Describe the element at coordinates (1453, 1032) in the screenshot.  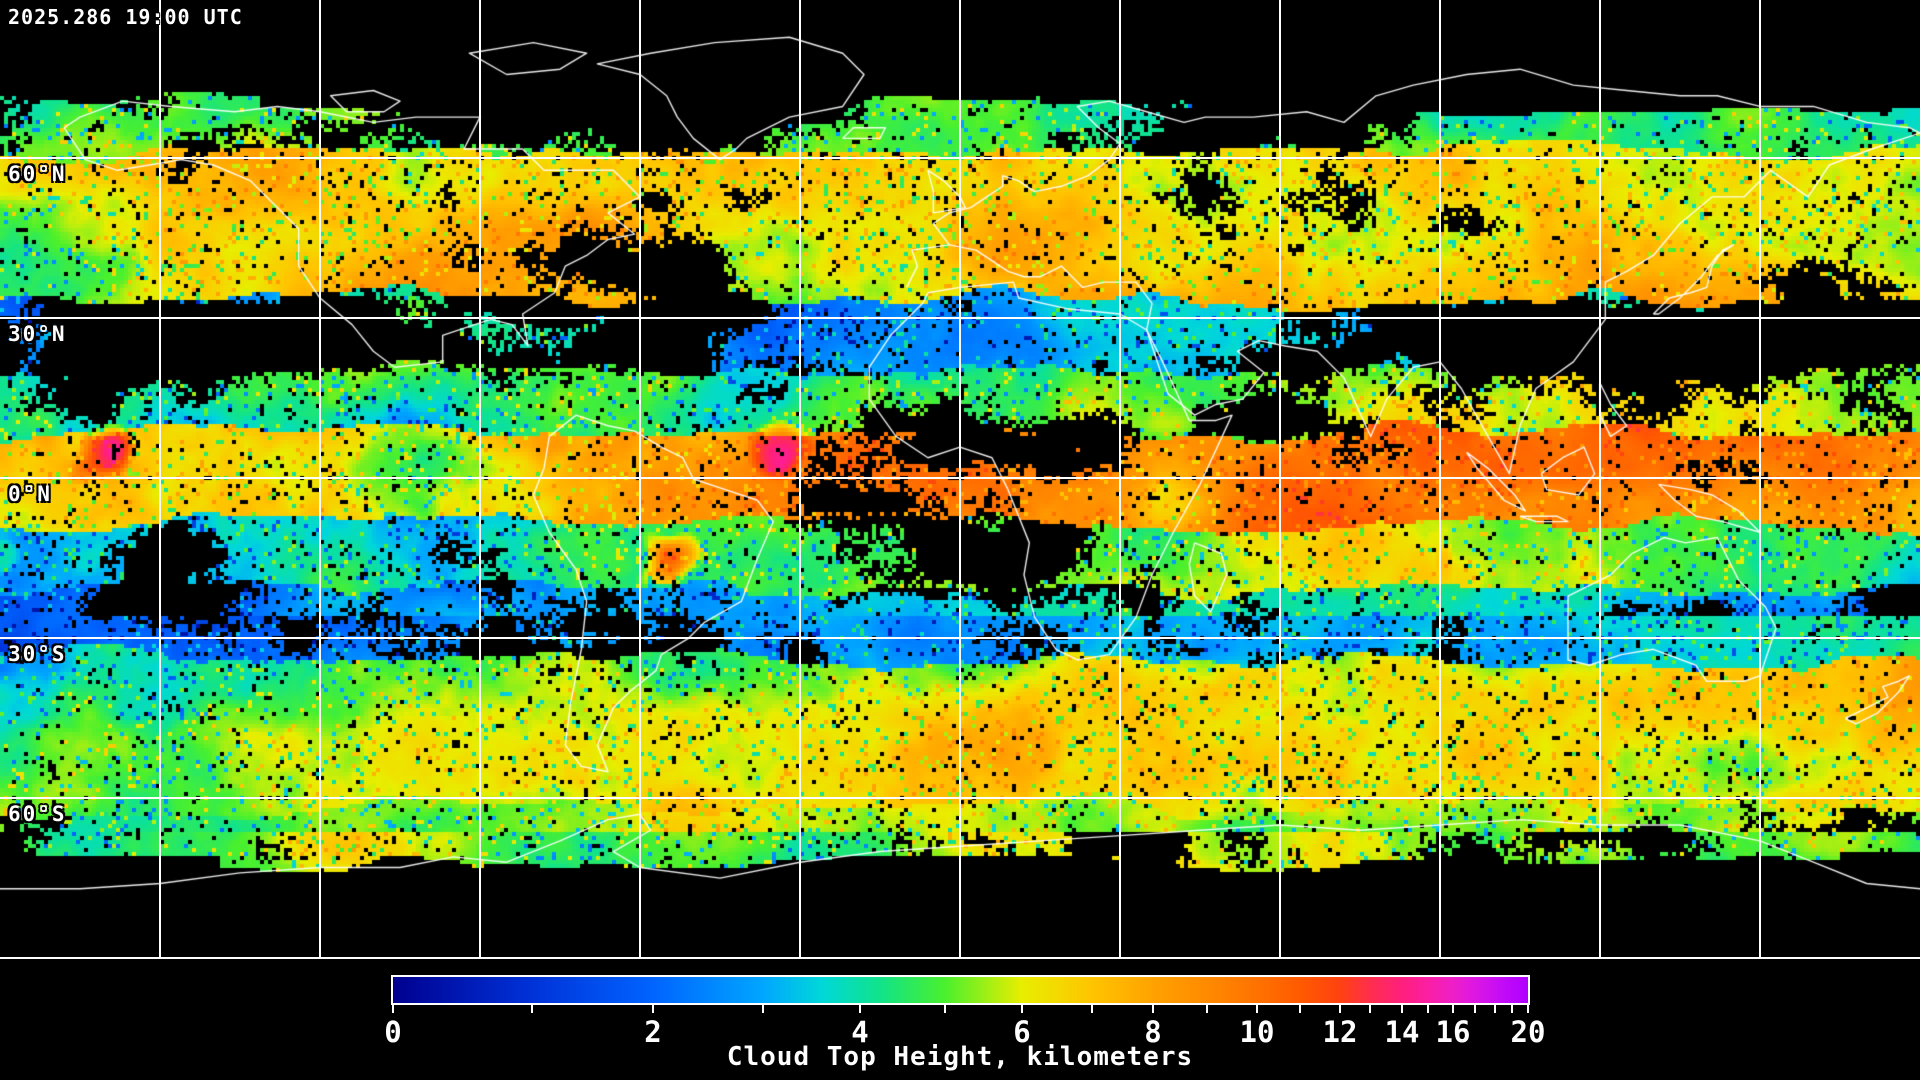
I see `colorbar-tick-label: 16` at that location.